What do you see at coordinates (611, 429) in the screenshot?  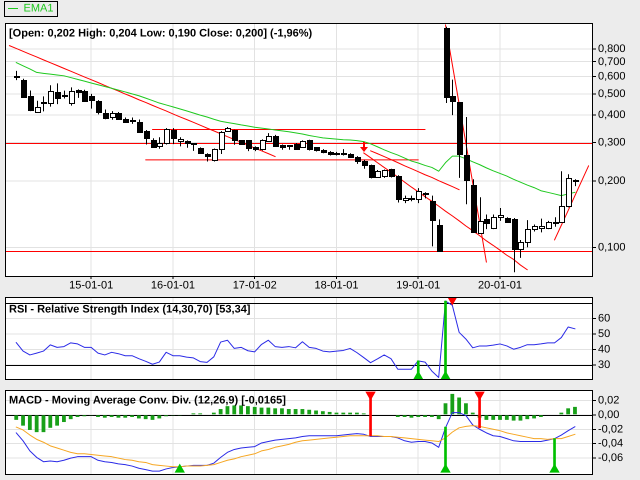 I see `y-tick-label: -0,02` at bounding box center [611, 429].